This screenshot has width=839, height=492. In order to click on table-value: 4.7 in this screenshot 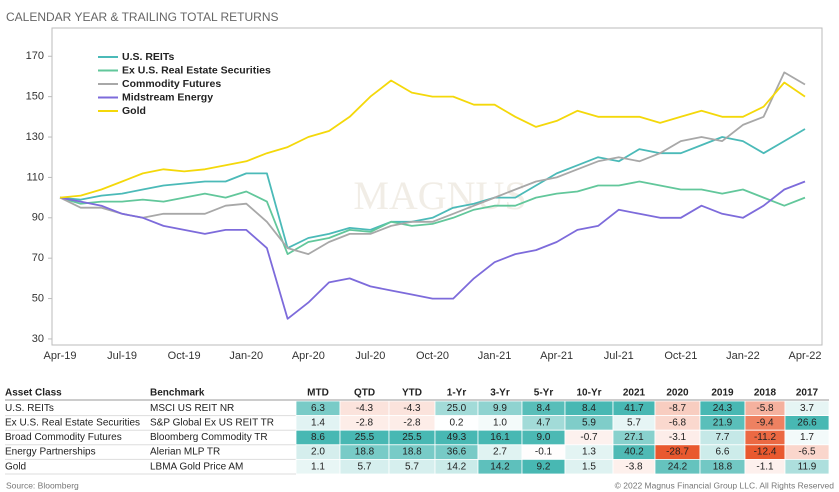, I will do `click(544, 423)`.